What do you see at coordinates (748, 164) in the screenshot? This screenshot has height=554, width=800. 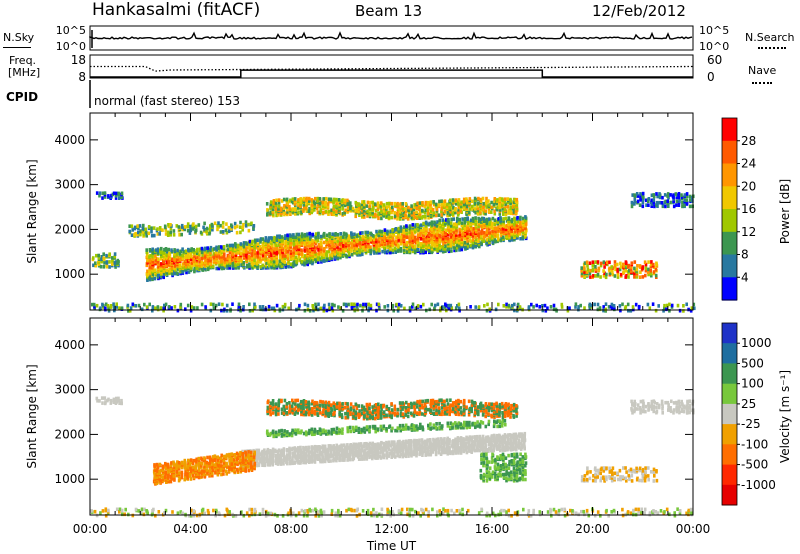 I see `power-colorbar-label: 24` at bounding box center [748, 164].